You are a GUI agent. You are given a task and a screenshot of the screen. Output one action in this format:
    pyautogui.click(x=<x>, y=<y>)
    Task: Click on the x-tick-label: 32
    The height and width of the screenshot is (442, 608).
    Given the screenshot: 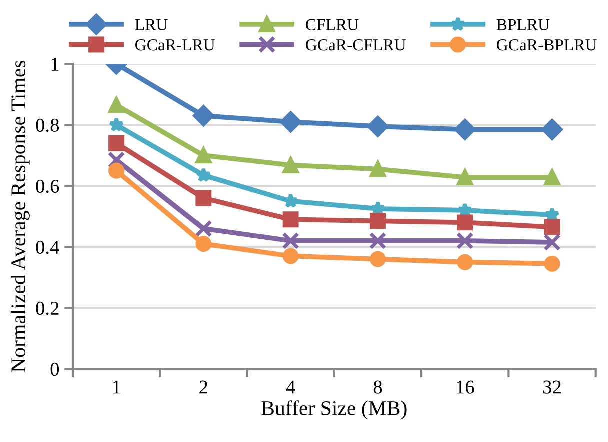 What is the action you would take?
    pyautogui.click(x=552, y=387)
    